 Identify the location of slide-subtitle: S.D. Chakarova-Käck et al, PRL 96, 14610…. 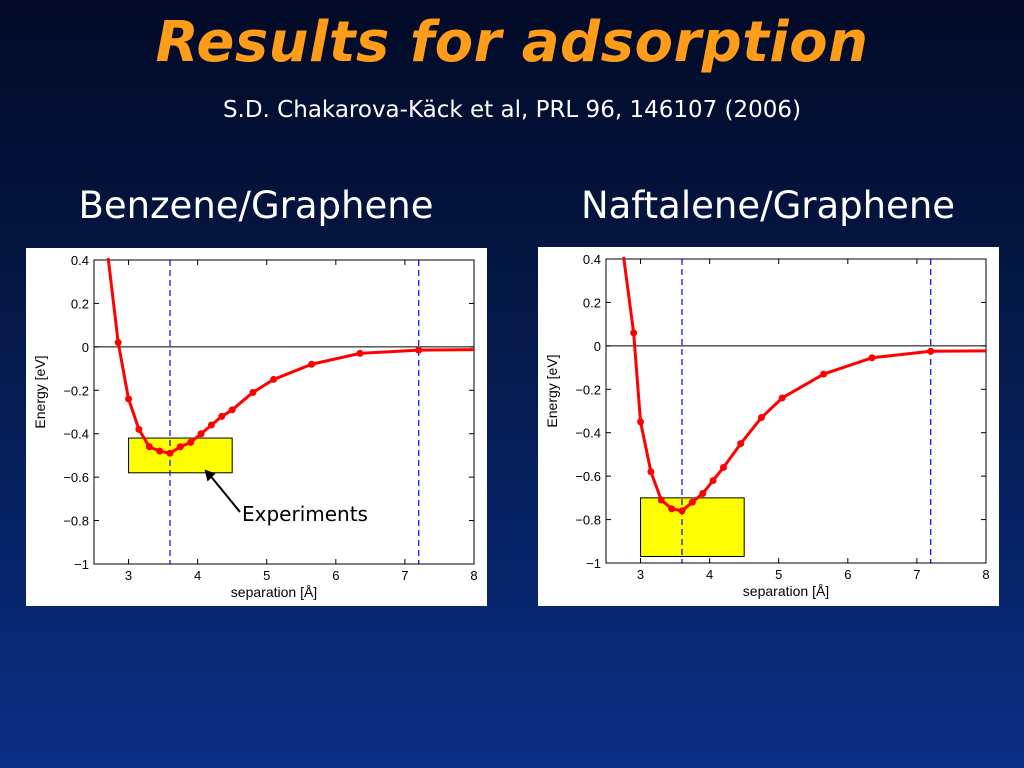
(512, 110).